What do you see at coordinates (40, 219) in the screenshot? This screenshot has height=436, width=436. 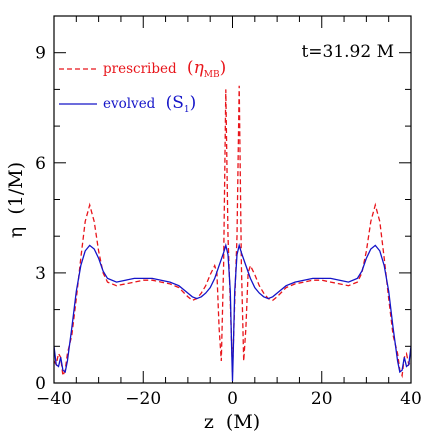 I see `y-tick-labels: 0 3 6 9` at bounding box center [40, 219].